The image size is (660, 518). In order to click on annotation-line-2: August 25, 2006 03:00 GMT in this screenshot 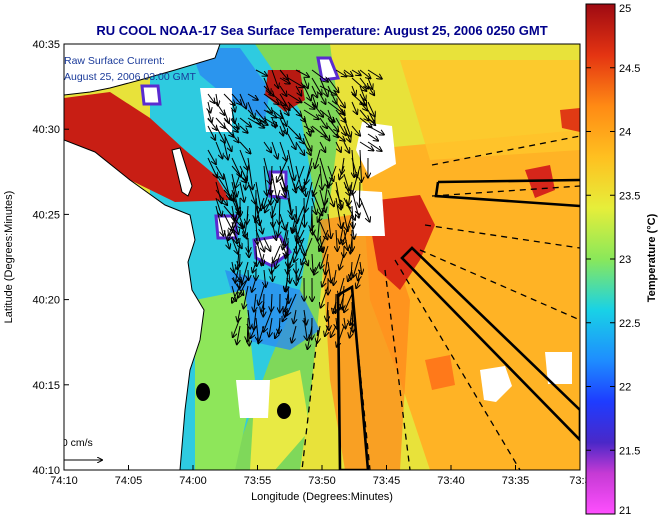, I will do `click(130, 77)`.